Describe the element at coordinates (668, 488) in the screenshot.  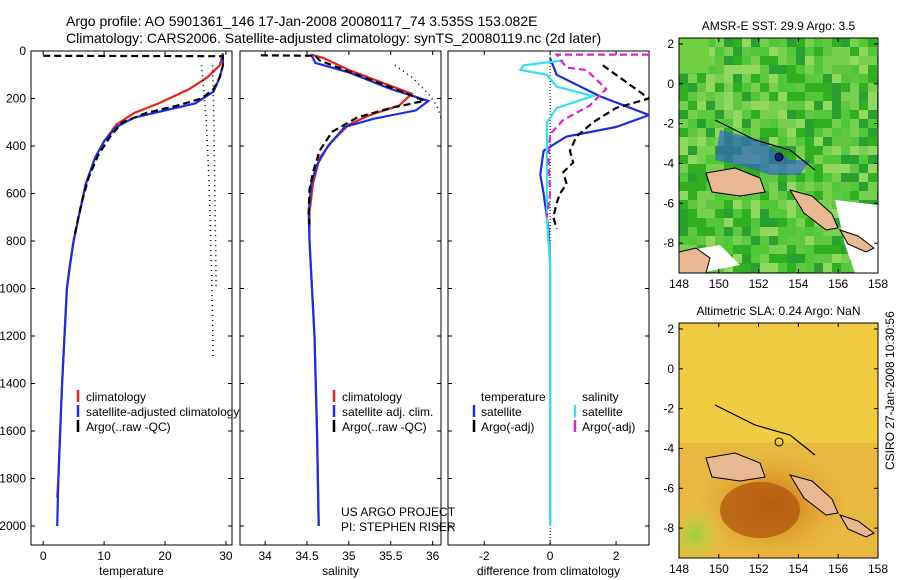
I see `sla_map-y-tick-label: -6` at that location.